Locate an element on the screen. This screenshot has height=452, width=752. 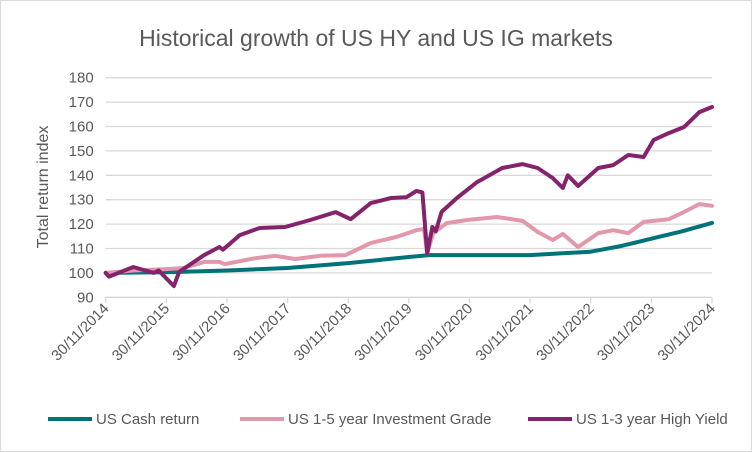
y-tick-label: 180 is located at coordinates (81, 78).